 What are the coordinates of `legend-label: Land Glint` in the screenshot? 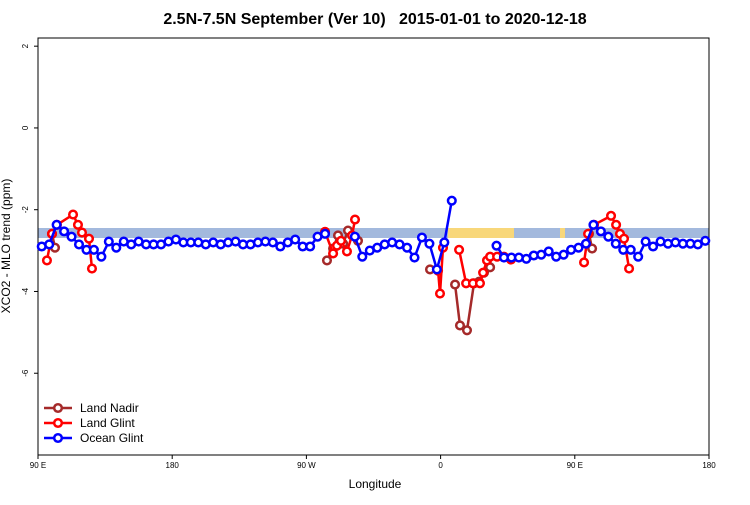 It's located at (107, 423).